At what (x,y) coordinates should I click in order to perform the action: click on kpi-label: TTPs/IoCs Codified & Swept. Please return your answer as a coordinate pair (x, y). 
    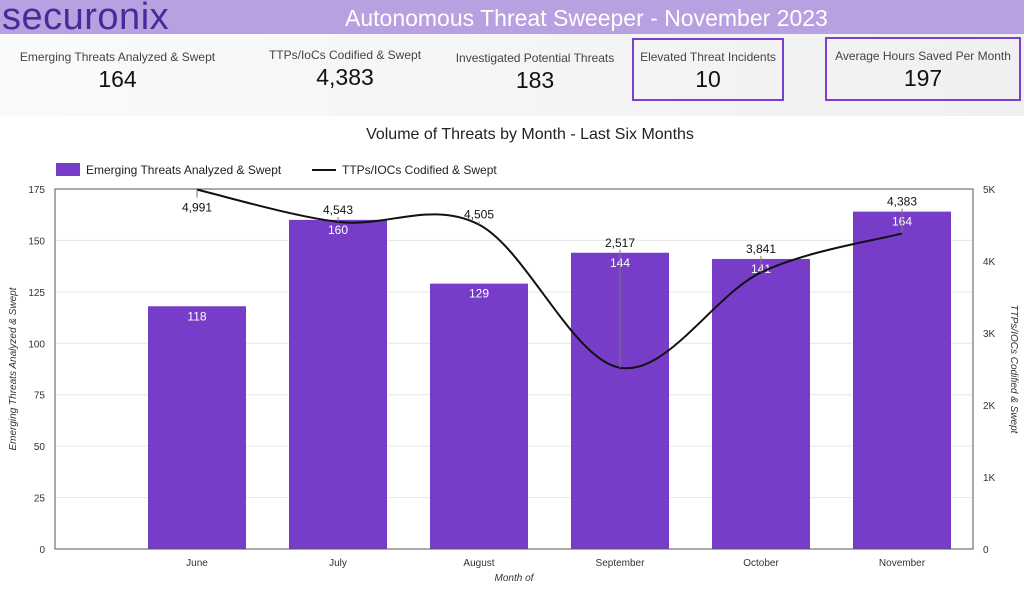
    Looking at the image, I should click on (345, 55).